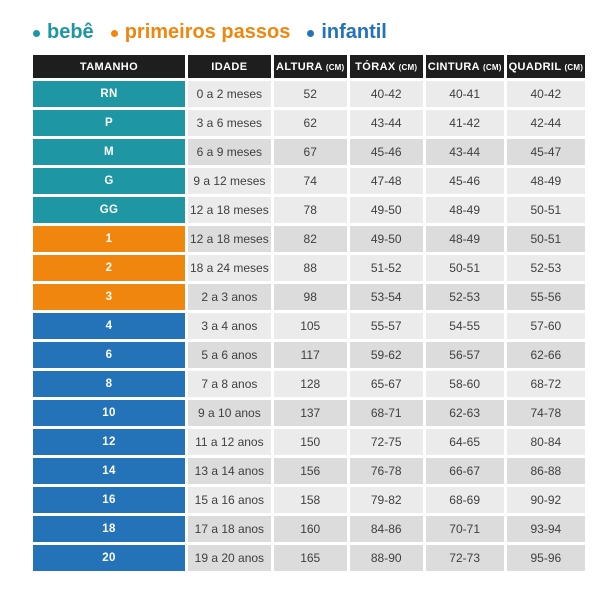 This screenshot has height=600, width=600. Describe the element at coordinates (546, 94) in the screenshot. I see `hip-cell: 40-42` at that location.